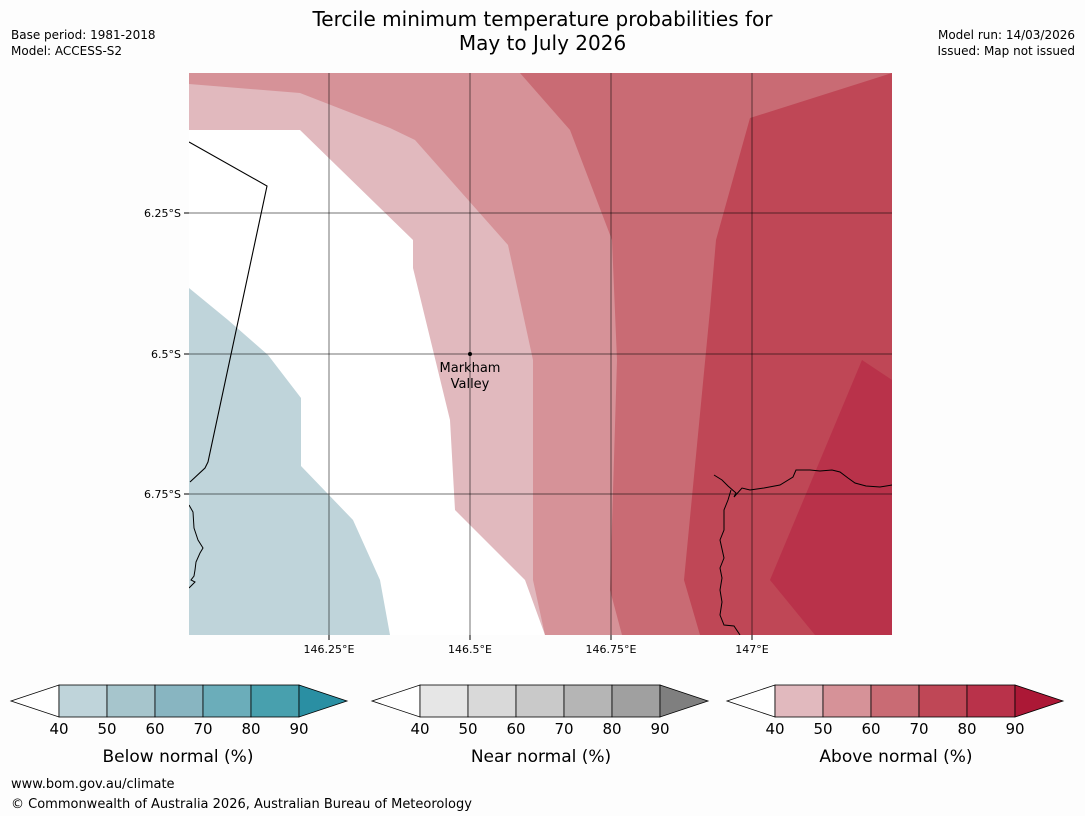 This screenshot has width=1085, height=816. I want to click on above-normal-80-region, so click(831, 497).